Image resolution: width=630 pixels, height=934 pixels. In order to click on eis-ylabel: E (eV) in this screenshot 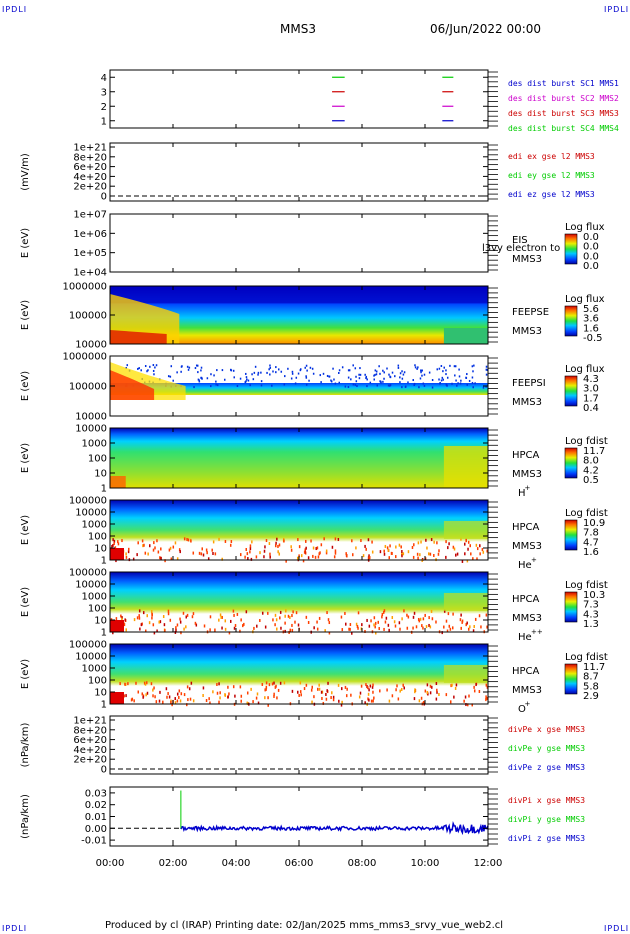, I will do `click(25, 243)`.